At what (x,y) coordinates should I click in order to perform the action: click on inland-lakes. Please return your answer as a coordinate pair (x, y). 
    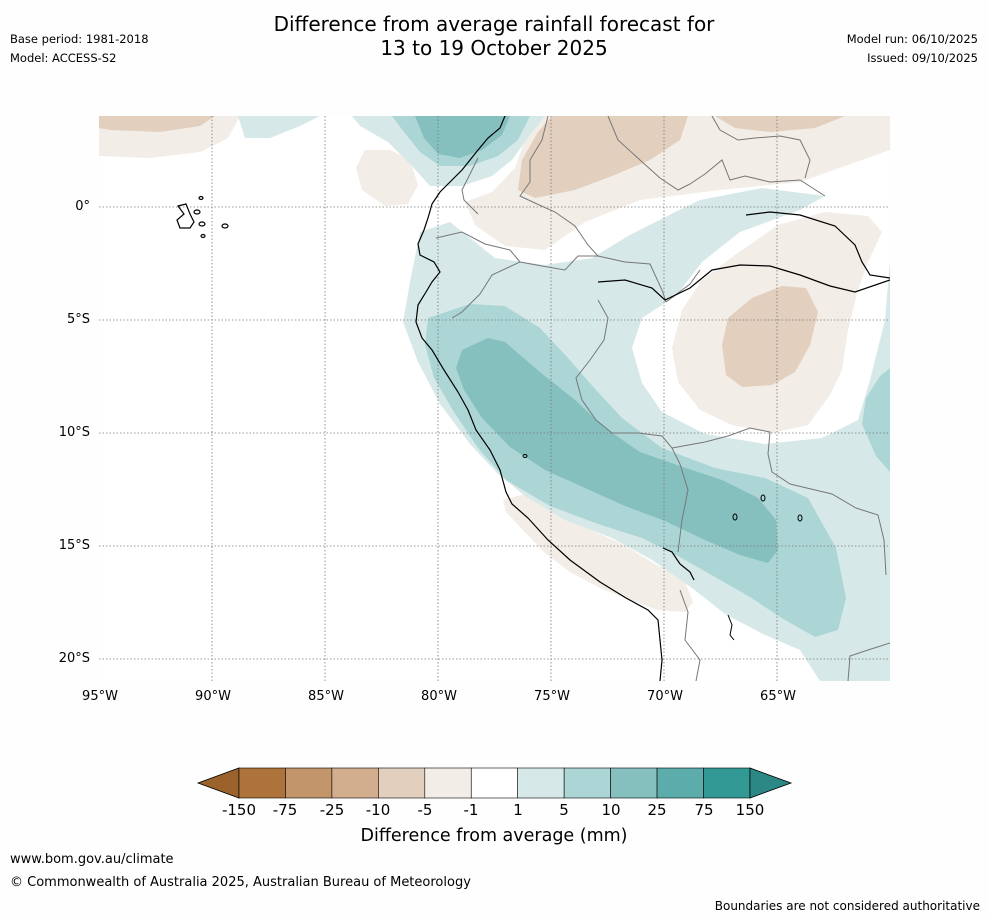
    Looking at the image, I should click on (662, 547).